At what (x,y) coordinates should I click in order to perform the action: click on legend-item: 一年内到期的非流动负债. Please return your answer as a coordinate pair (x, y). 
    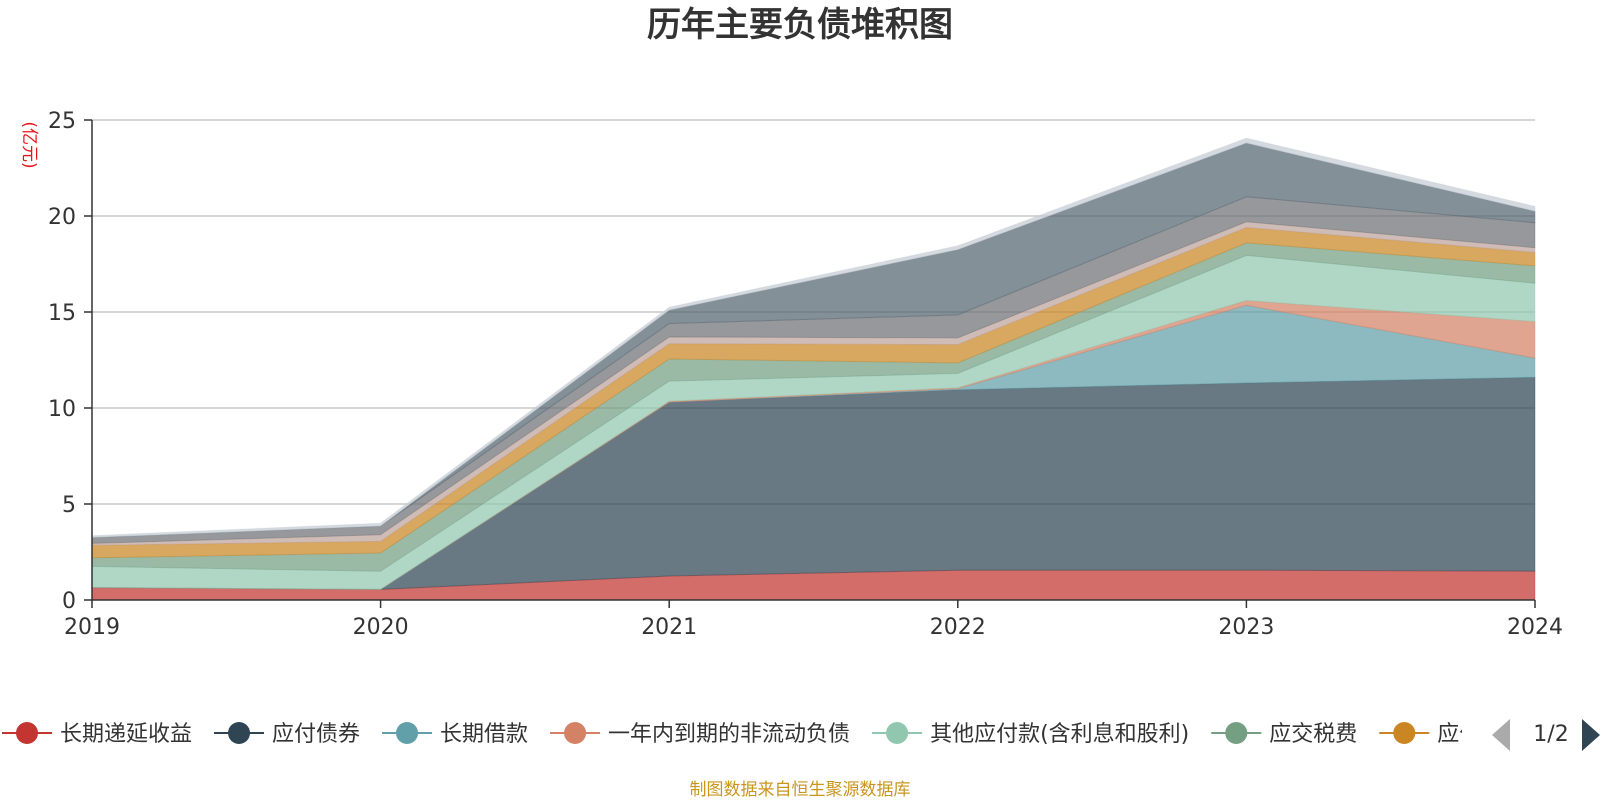
    Looking at the image, I should click on (700, 734).